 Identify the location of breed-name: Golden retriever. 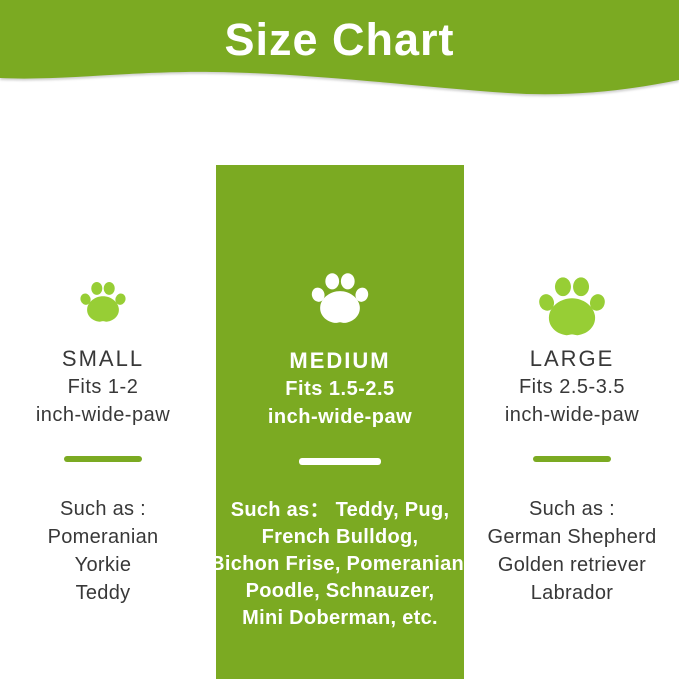
(572, 565).